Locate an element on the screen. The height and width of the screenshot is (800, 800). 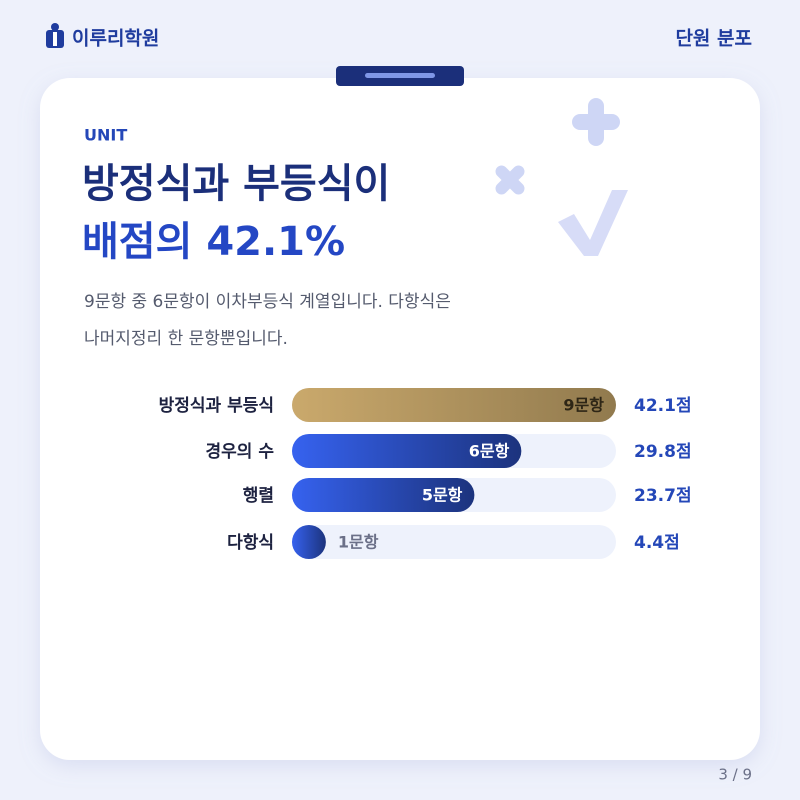
count-label: 1문항 is located at coordinates (358, 542).